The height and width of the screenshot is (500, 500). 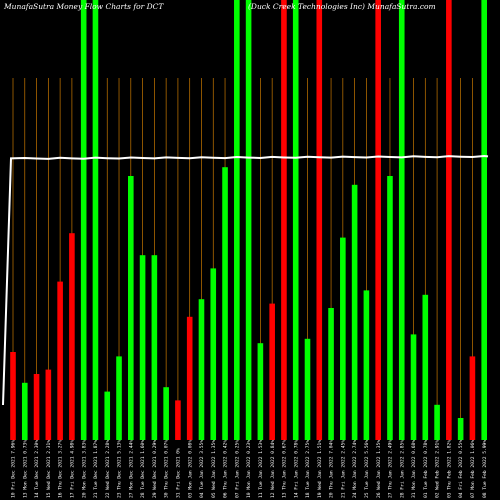 I want to click on x-tick-label: 24 Mon Jan 2022 2.74%, so click(x=355, y=469).